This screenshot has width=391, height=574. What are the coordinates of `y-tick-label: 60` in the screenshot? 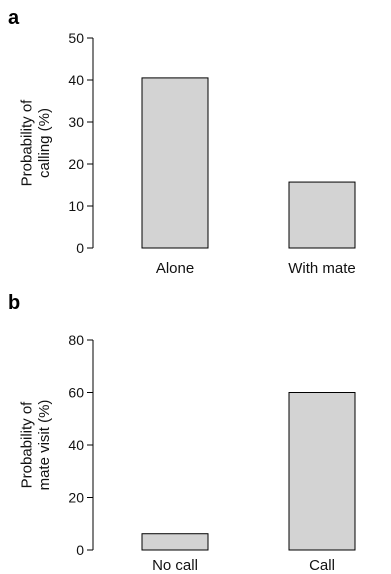 It's located at (76, 393).